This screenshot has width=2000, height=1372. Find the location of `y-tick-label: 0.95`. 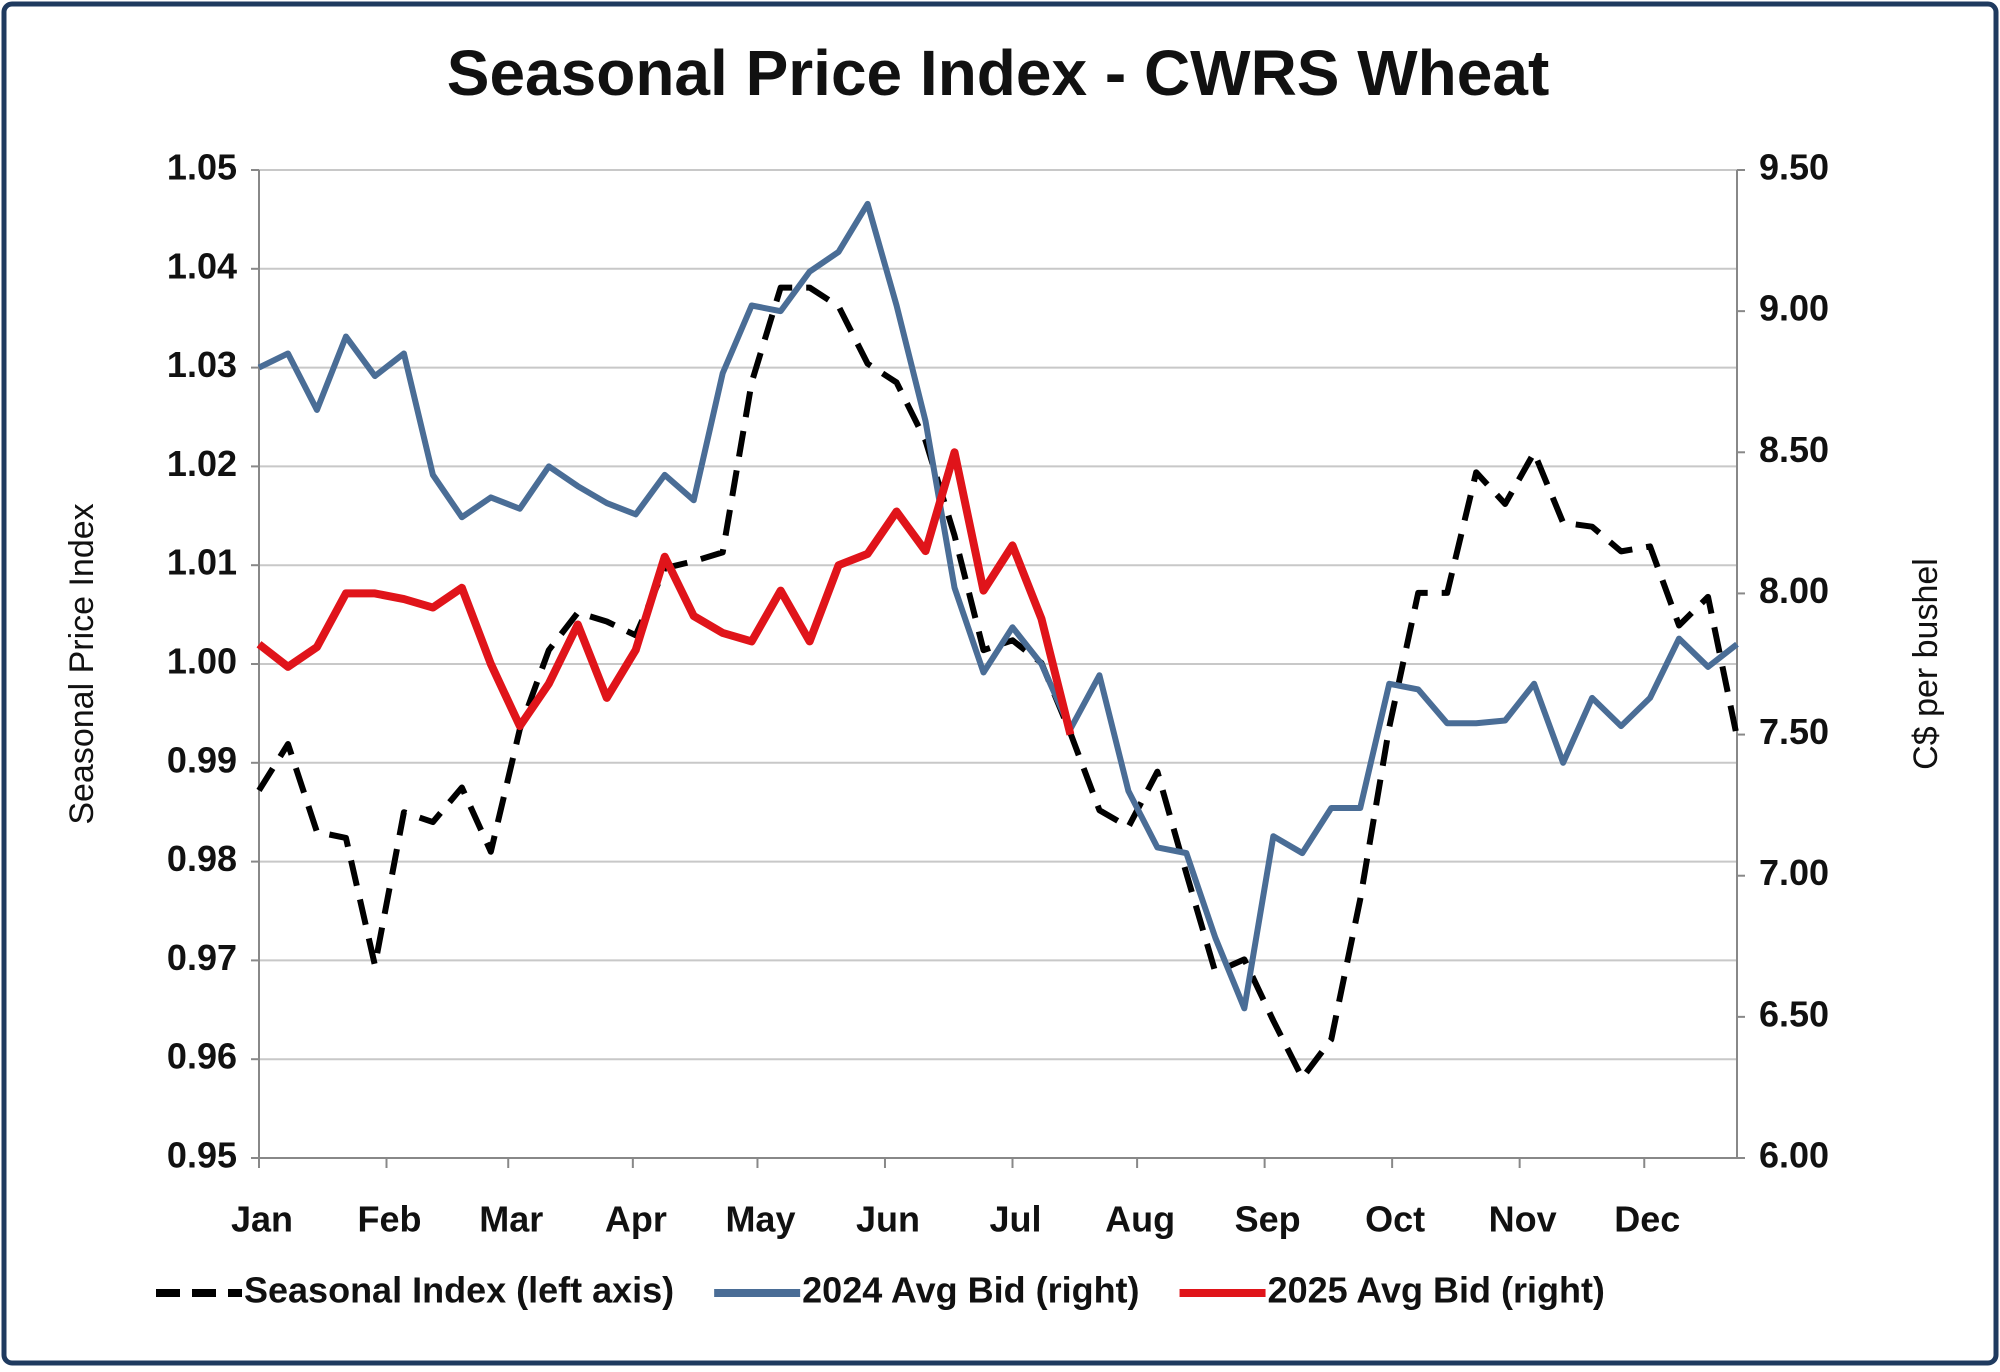

y-tick-label: 0.95 is located at coordinates (202, 1155).